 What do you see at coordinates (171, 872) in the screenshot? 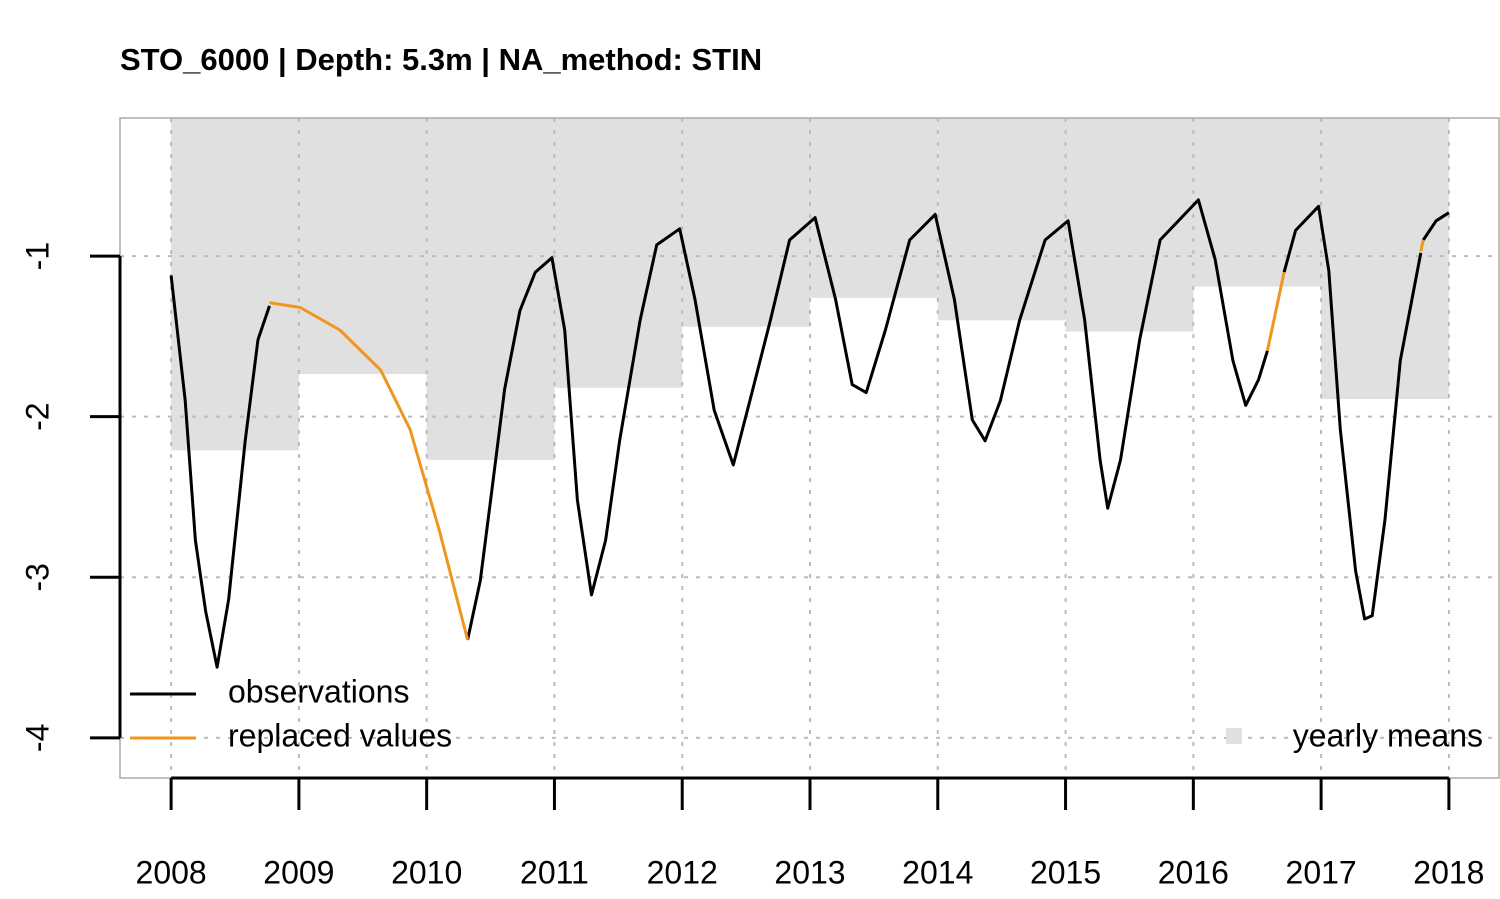
I see `x-tick-label: 2008` at bounding box center [171, 872].